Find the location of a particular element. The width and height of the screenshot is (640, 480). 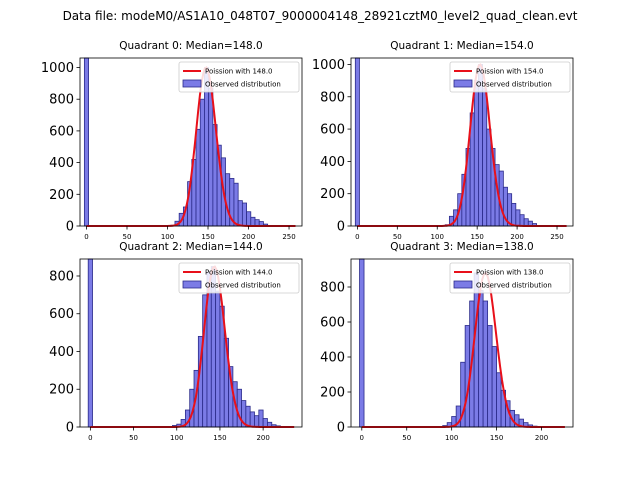

legend: Poission with 144.0 Observed distribution is located at coordinates (239, 278).